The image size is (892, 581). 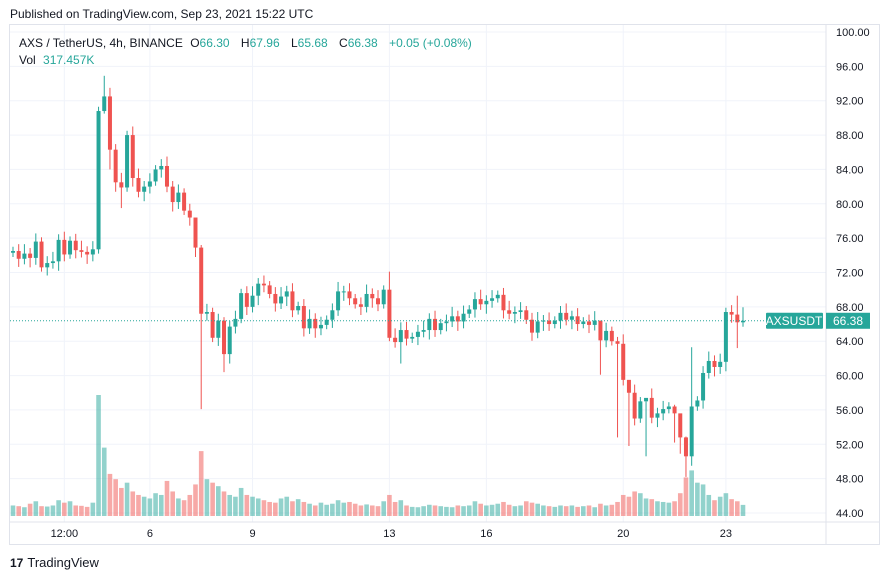 What do you see at coordinates (69, 60) in the screenshot?
I see `vol-value: 317.457K` at bounding box center [69, 60].